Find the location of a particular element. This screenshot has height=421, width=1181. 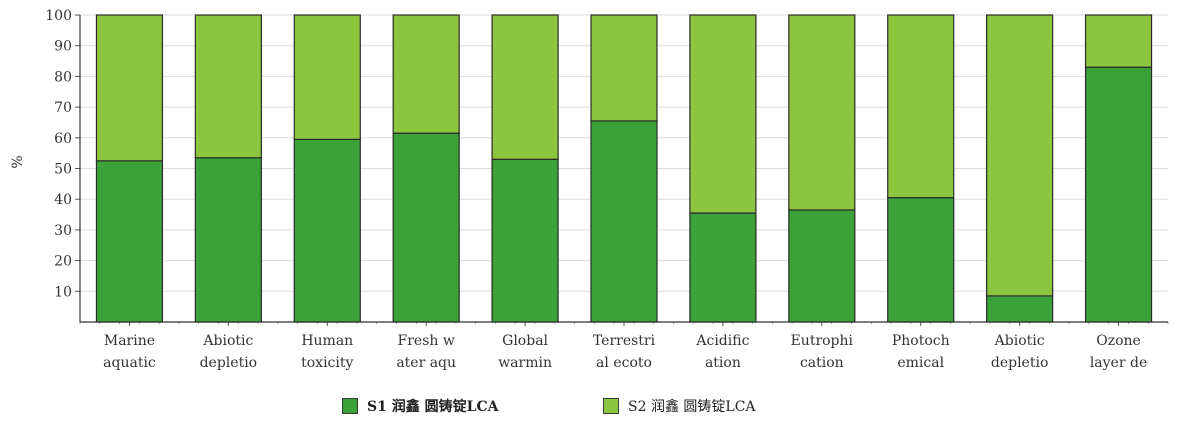

x-tick-label-7-line2: ation is located at coordinates (723, 363).